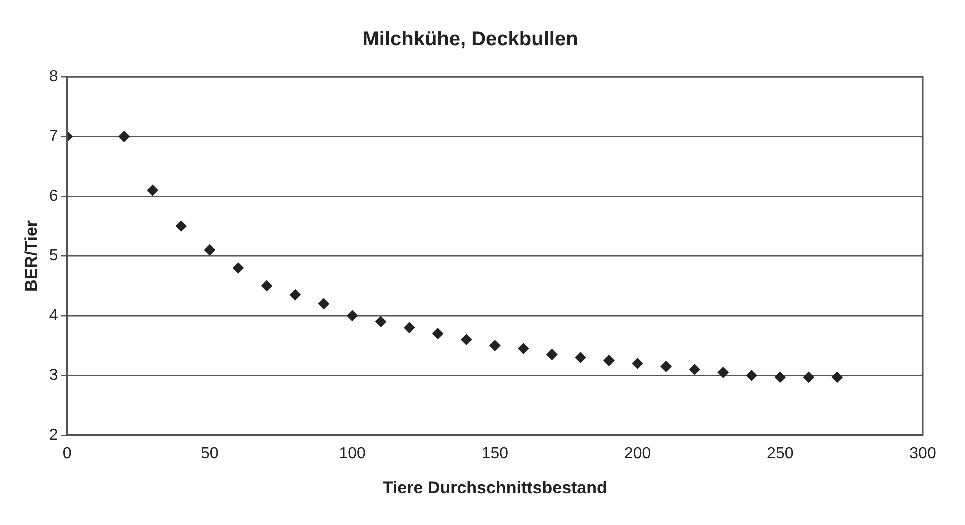  I want to click on x-axis-title: Tiere Durchschnittsbestand, so click(495, 488).